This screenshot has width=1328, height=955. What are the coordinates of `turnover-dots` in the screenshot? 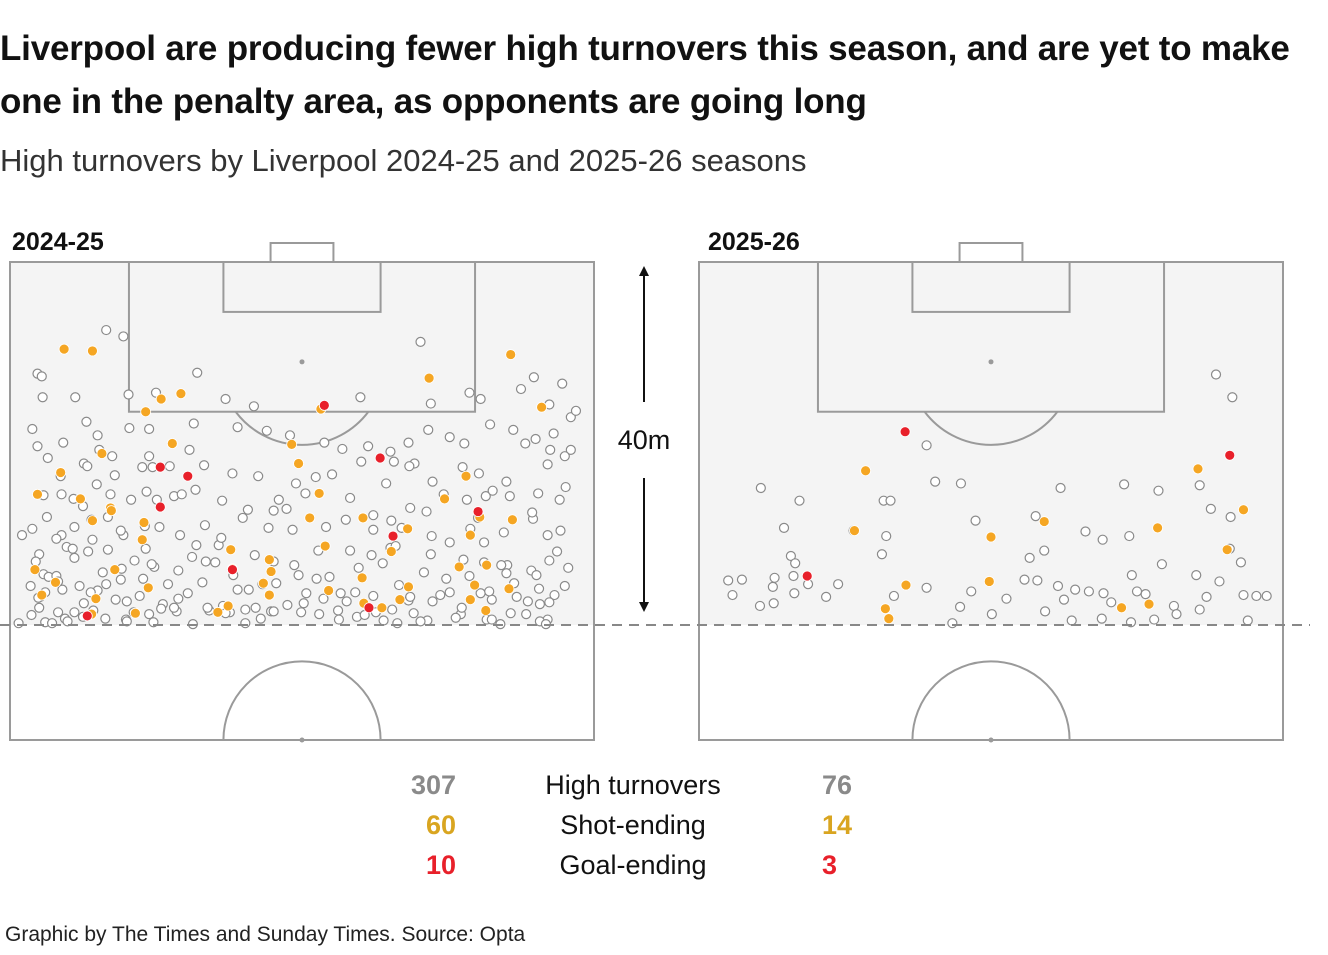 It's located at (997, 499).